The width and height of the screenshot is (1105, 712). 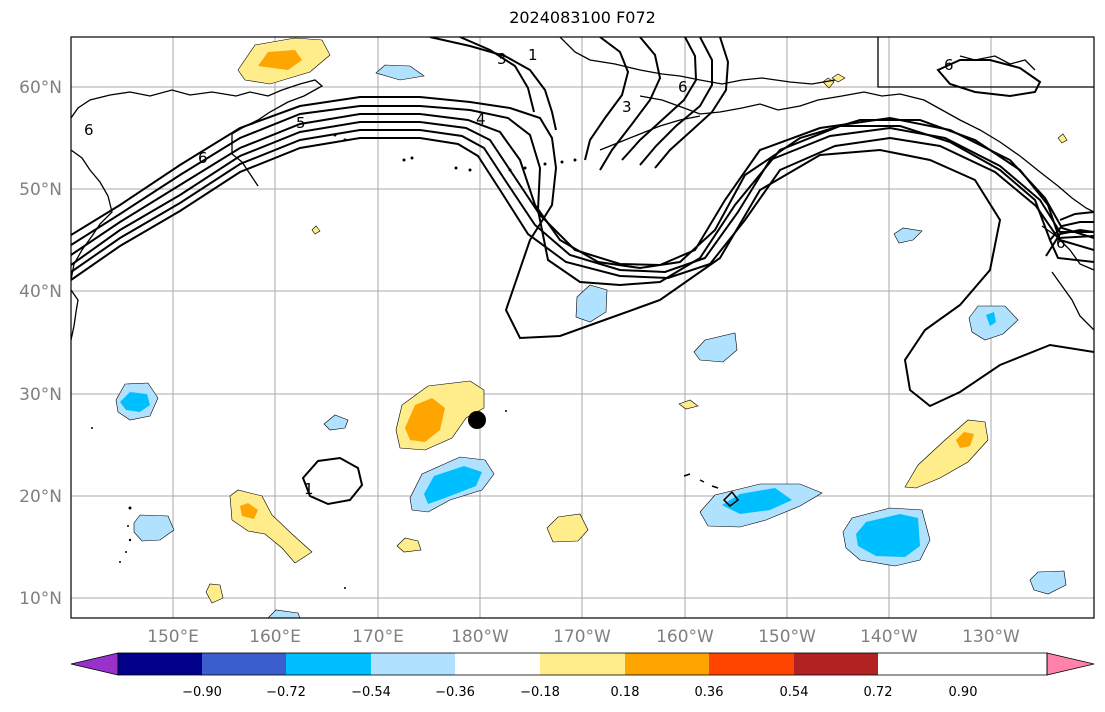 I want to click on colorbar-tick-label: 0.72, so click(x=878, y=692).